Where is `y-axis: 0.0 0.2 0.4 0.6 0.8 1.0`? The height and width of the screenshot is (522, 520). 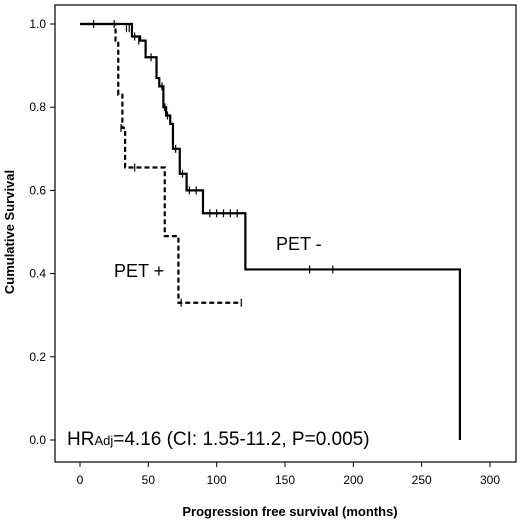 y-axis: 0.0 0.2 0.4 0.6 0.8 1.0 is located at coordinates (42, 232).